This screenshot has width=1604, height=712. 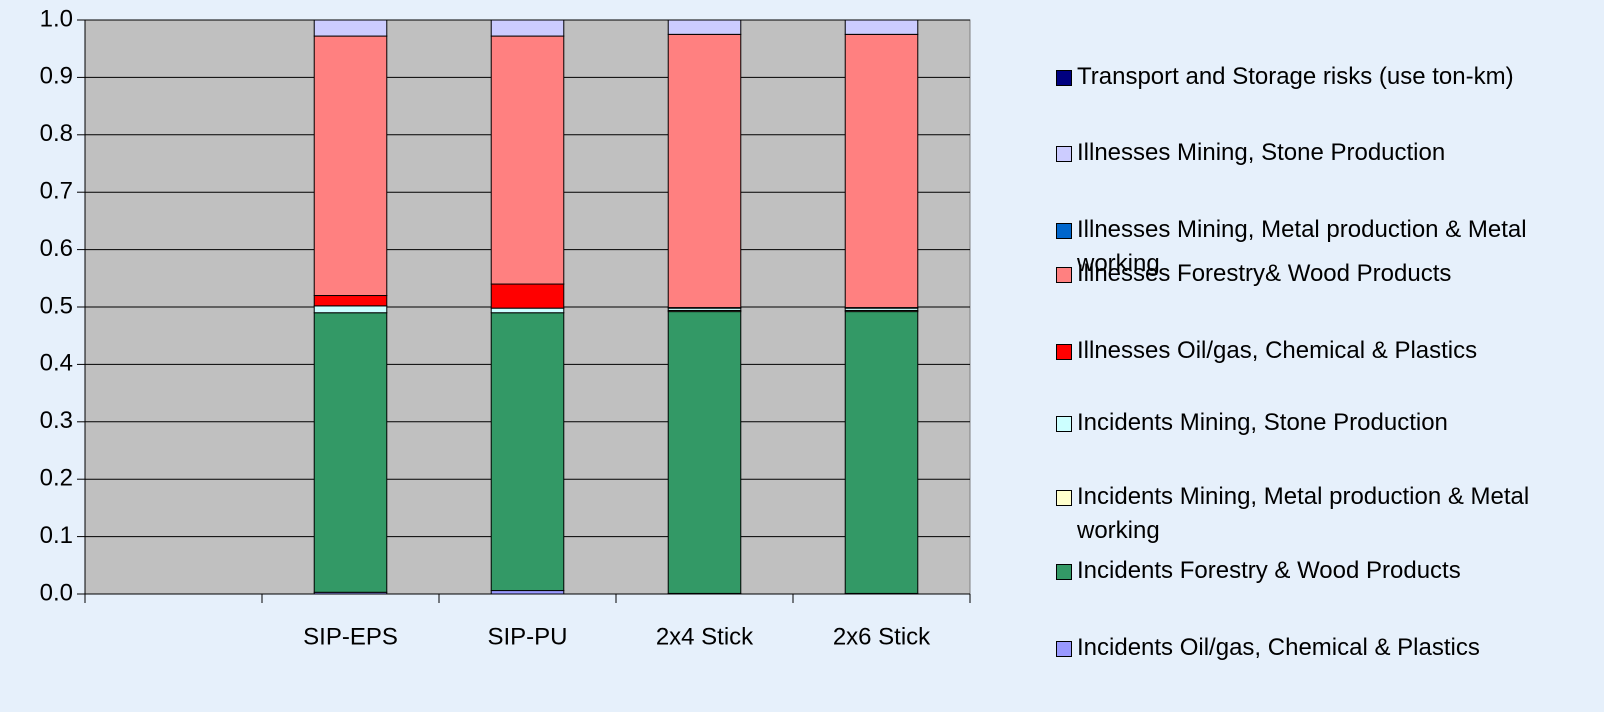 What do you see at coordinates (56, 191) in the screenshot?
I see `y-tick-label: 0.7` at bounding box center [56, 191].